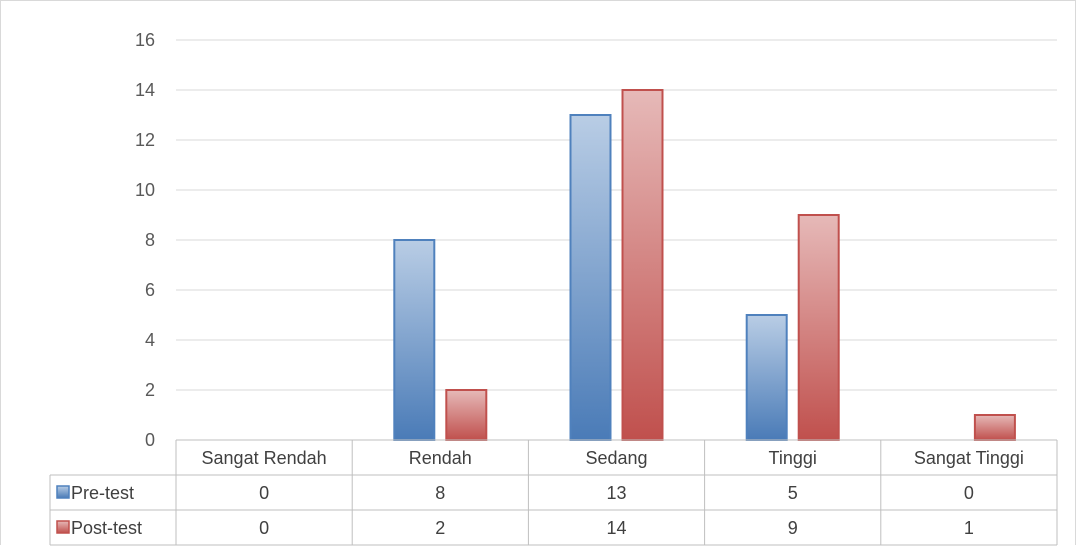  Describe the element at coordinates (150, 390) in the screenshot. I see `y-tick-label-2: 2` at that location.